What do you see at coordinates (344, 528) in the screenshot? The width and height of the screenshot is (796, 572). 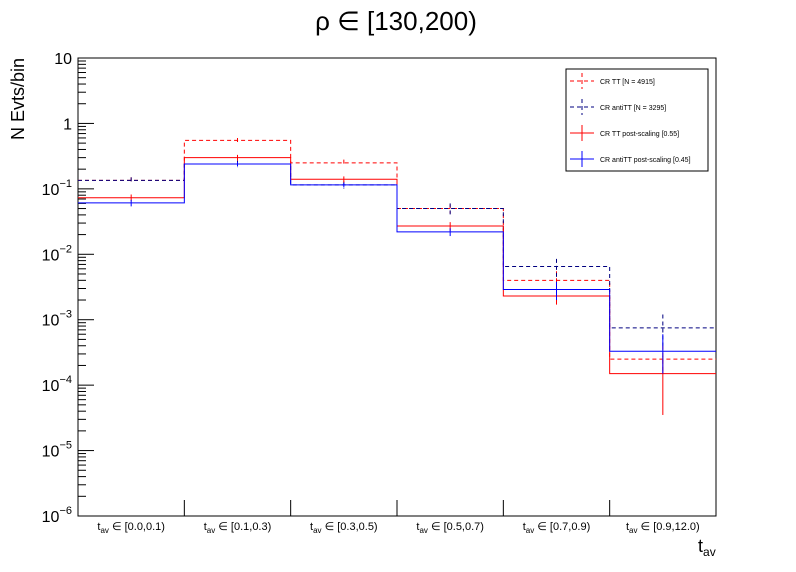 I see `x-tick-label: tav ∈ [0.3,0.5)` at bounding box center [344, 528].